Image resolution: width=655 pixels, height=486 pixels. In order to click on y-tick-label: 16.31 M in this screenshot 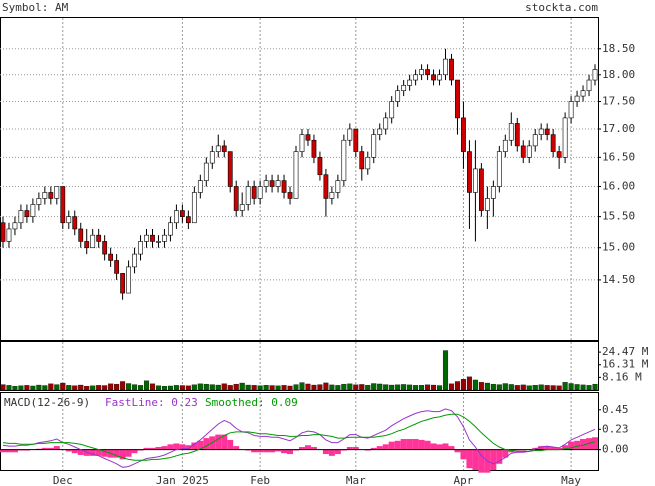, I will do `click(625, 364)`.